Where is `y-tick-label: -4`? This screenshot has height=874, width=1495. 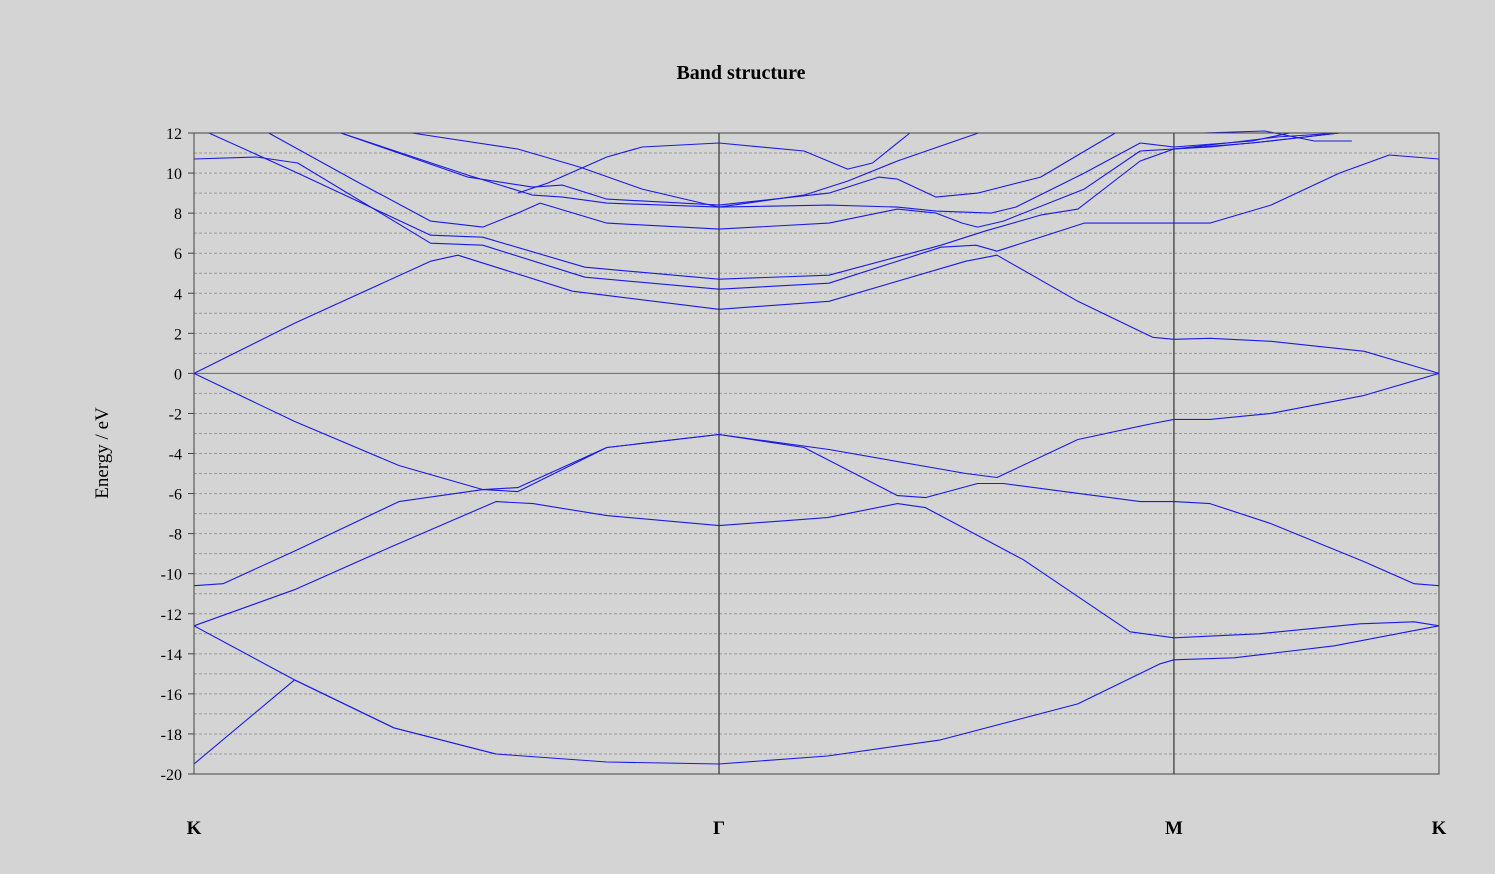
y-tick-label: -4 is located at coordinates (175, 455).